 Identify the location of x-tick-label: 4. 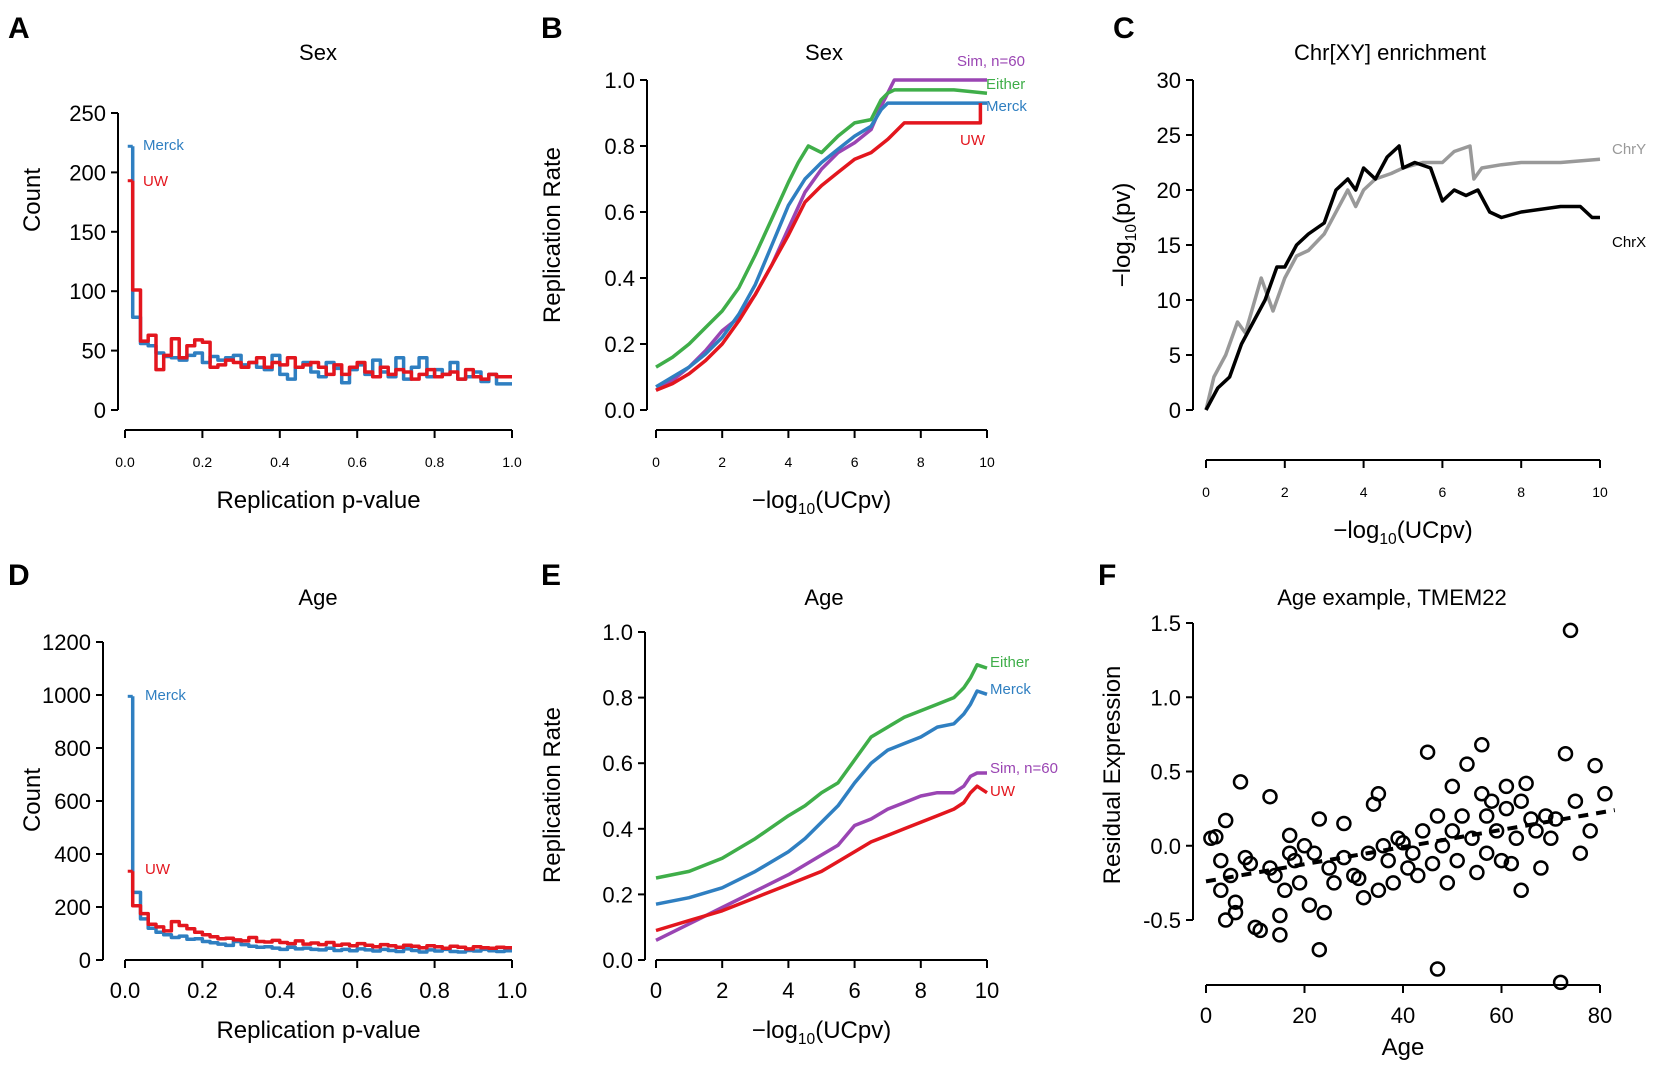
(1364, 492).